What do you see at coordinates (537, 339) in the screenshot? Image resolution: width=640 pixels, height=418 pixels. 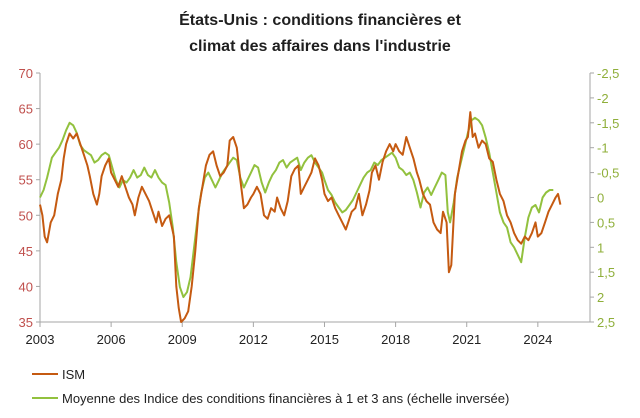 I see `x-tick-label: 2024` at bounding box center [537, 339].